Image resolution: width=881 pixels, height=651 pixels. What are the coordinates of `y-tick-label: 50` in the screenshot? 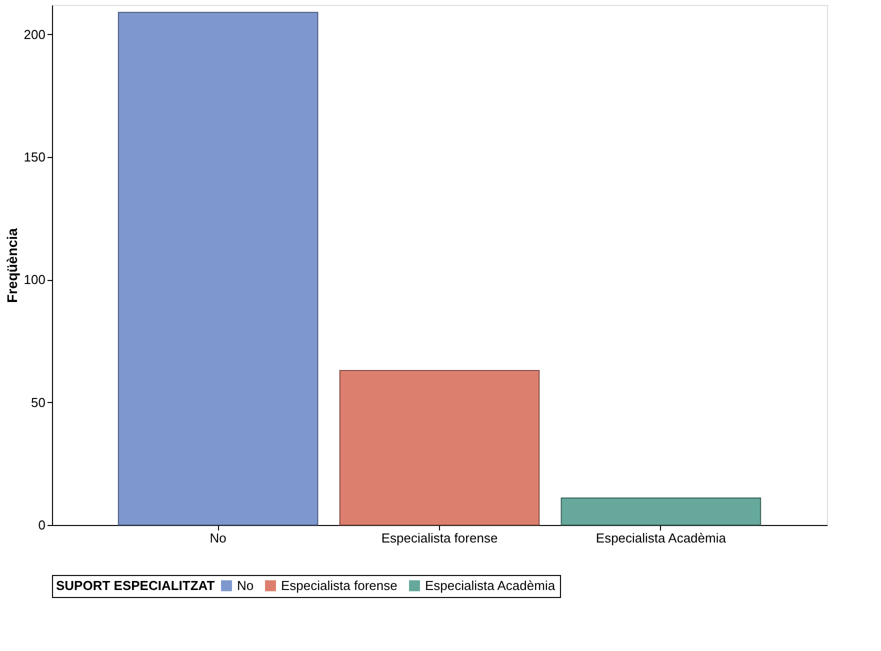 It's located at (38, 402).